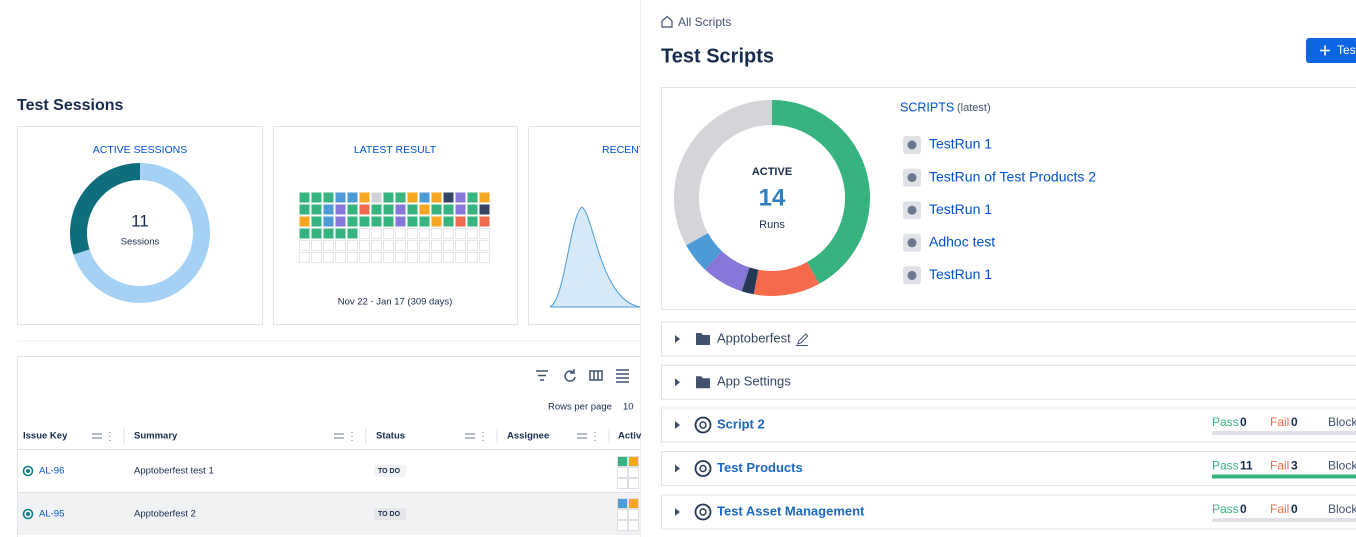  I want to click on scripts-heading: SCRIPTS, so click(927, 107).